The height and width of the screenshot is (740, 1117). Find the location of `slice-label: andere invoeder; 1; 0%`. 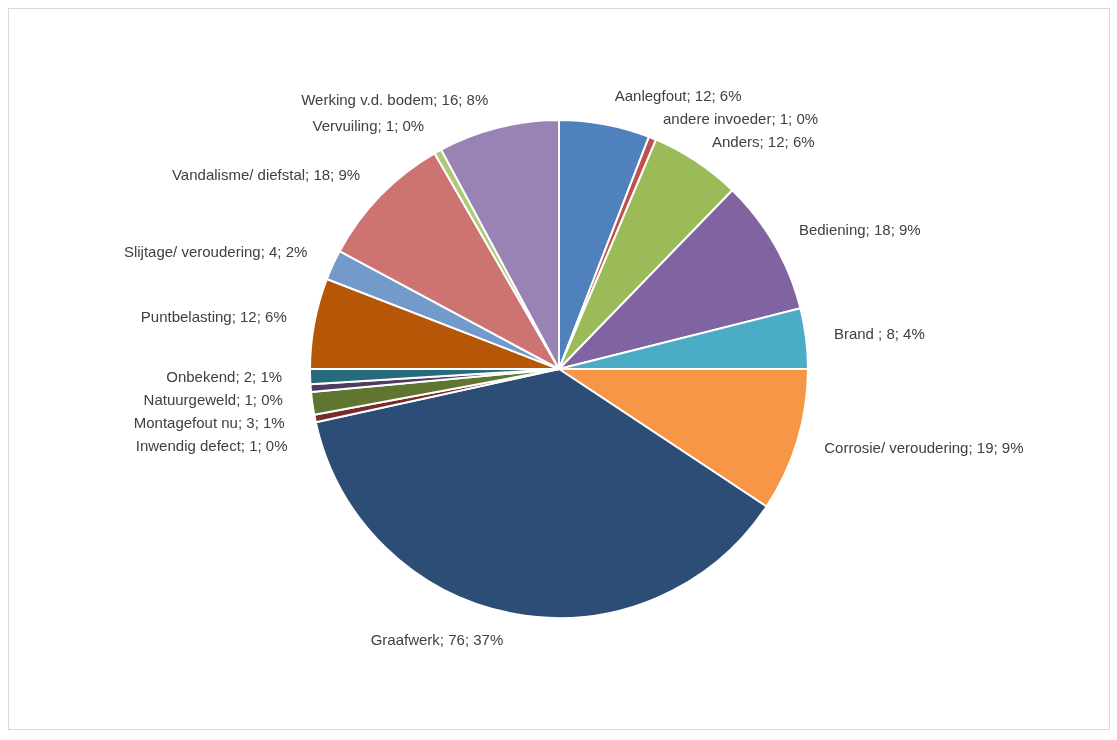

slice-label: andere invoeder; 1; 0% is located at coordinates (741, 118).